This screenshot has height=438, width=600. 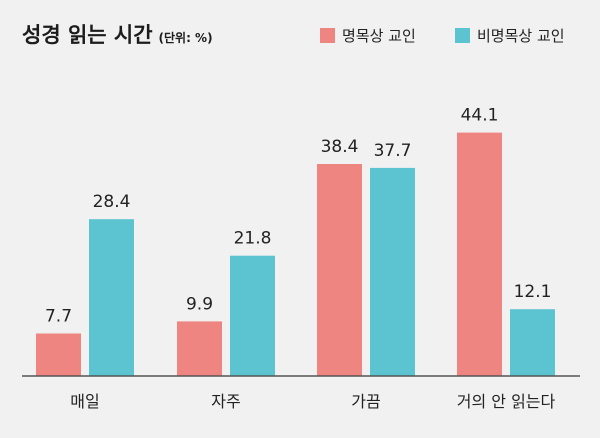 What do you see at coordinates (393, 151) in the screenshot?
I see `value-label-series-2-cat-3: 37.7` at bounding box center [393, 151].